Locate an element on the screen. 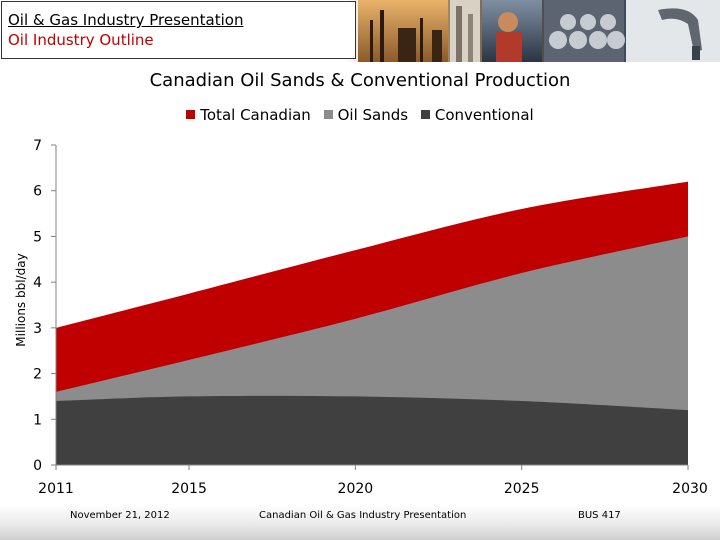 The height and width of the screenshot is (540, 720). y-tick-label: 5 is located at coordinates (37, 237).